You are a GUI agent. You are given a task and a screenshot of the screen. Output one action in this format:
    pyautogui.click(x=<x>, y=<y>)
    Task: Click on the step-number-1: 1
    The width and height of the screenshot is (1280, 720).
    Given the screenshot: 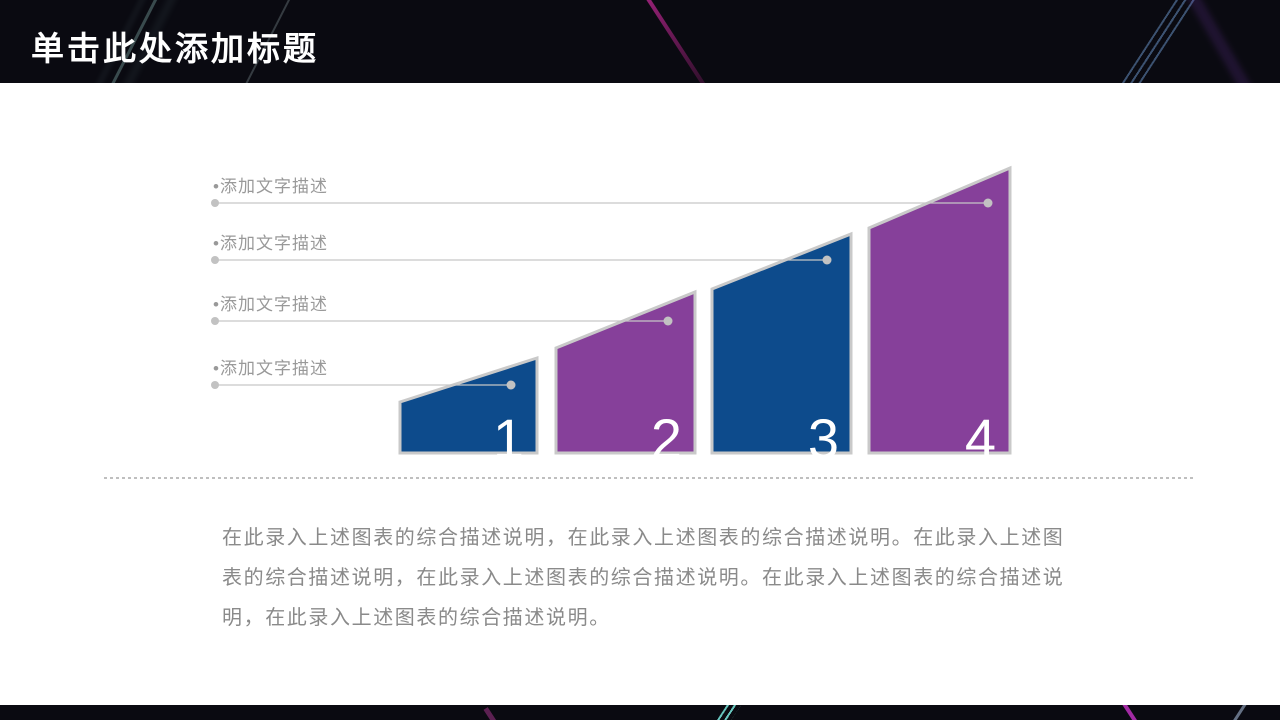 What is the action you would take?
    pyautogui.click(x=508, y=438)
    